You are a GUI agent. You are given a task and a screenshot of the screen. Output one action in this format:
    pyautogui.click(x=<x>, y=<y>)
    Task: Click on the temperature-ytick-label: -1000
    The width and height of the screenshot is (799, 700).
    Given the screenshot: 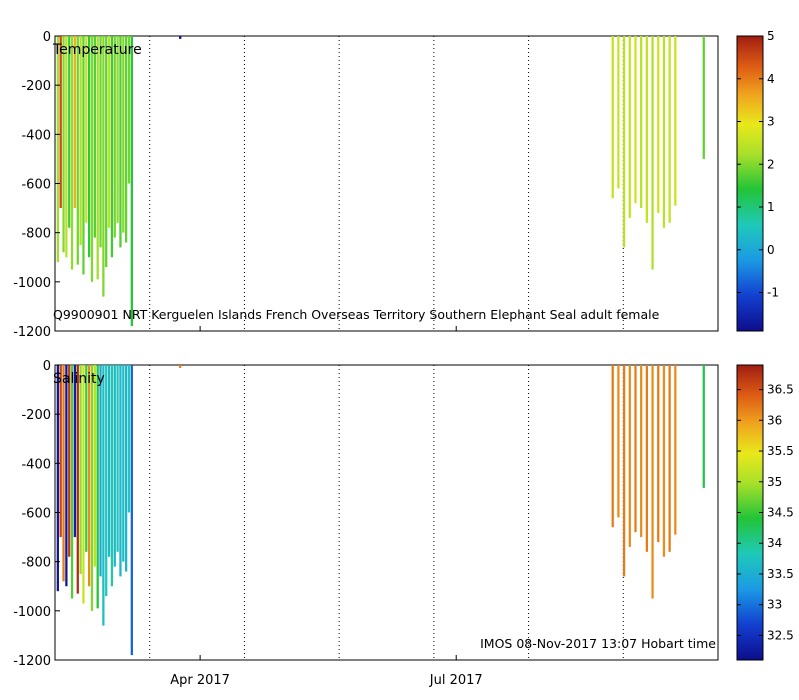 What is the action you would take?
    pyautogui.click(x=32, y=283)
    